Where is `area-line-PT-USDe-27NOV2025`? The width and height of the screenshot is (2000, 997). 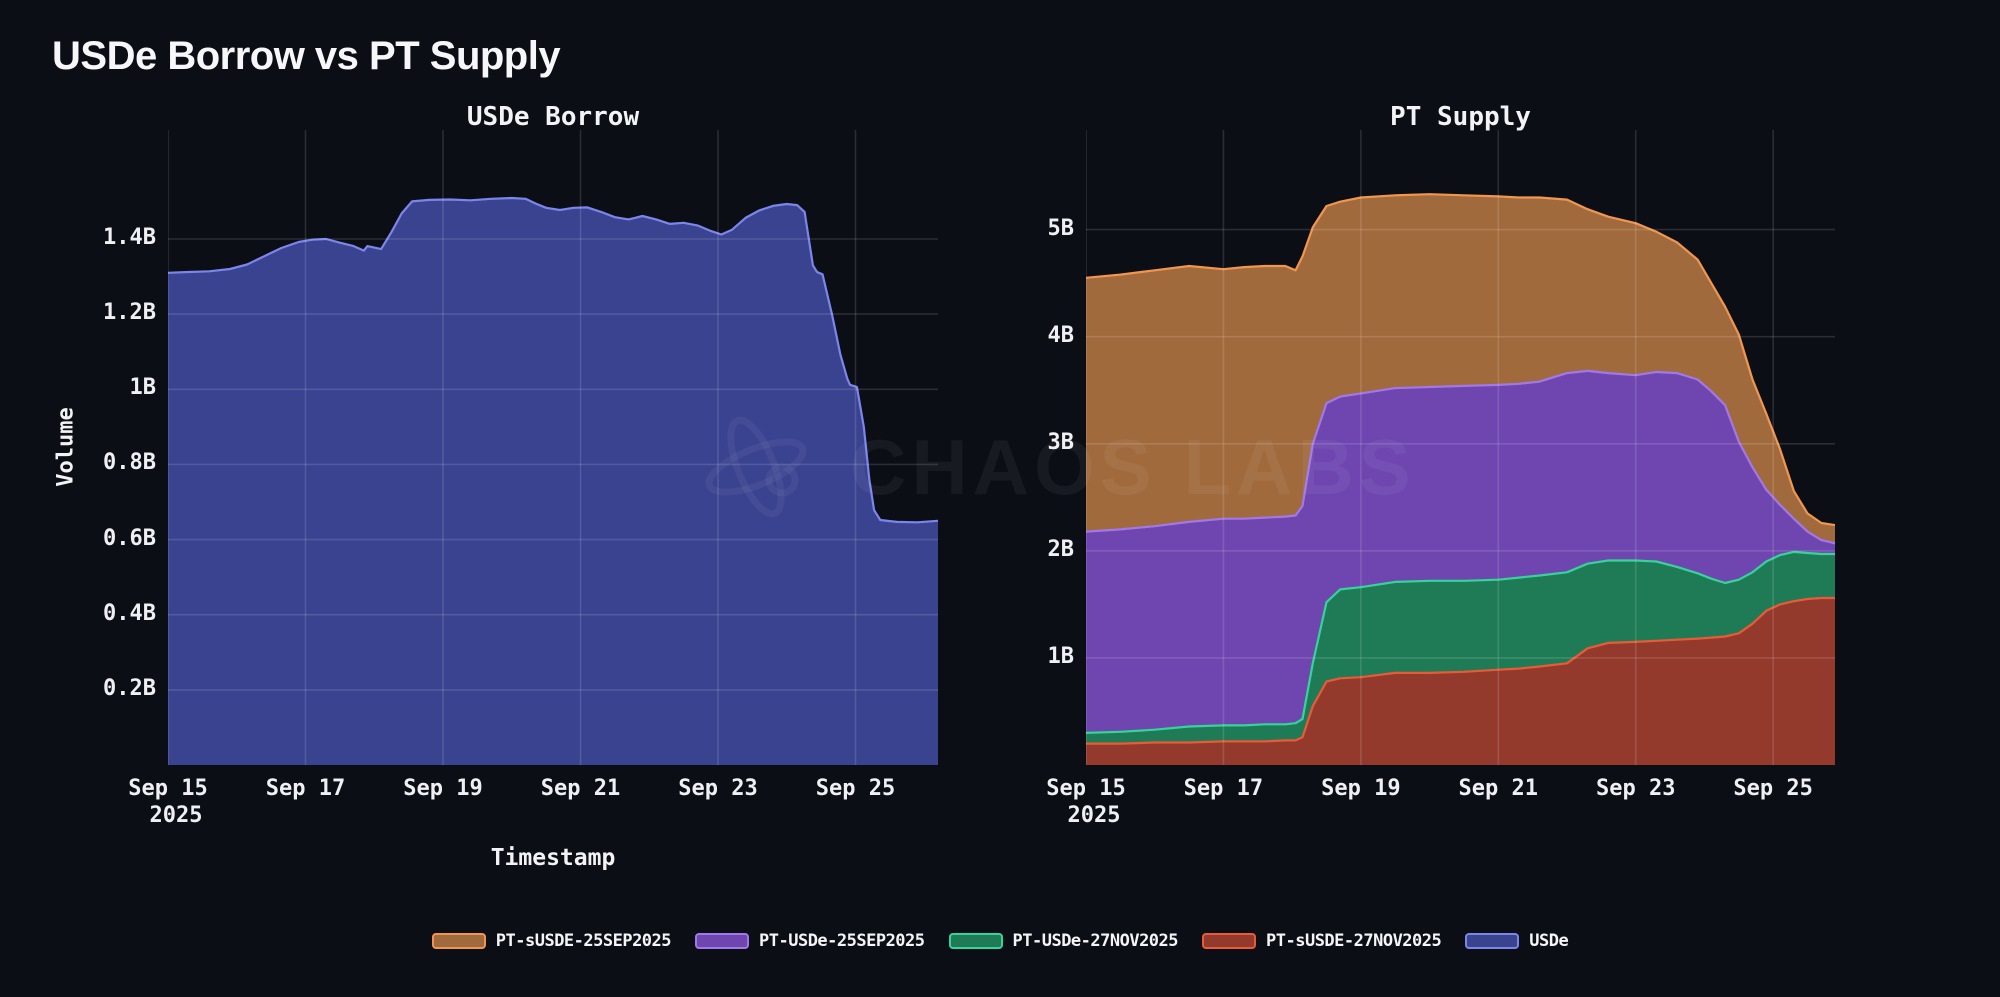
area-line-PT-USDe-27NOV2025 is located at coordinates (1460, 642).